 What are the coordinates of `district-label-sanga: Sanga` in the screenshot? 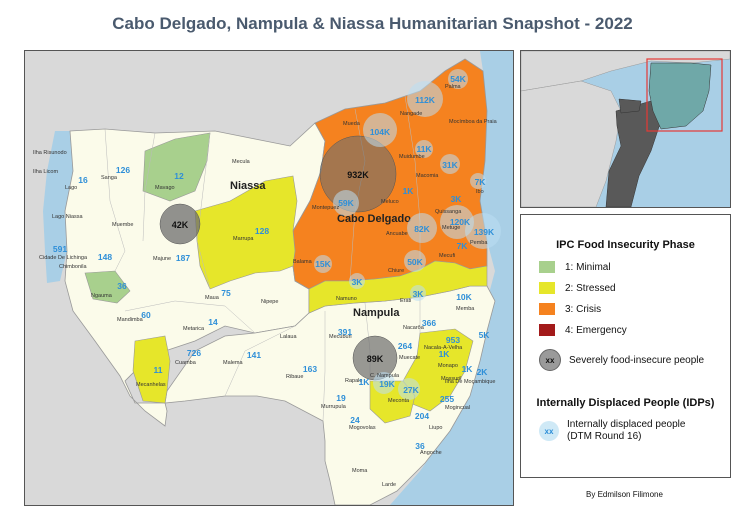 It's located at (109, 178).